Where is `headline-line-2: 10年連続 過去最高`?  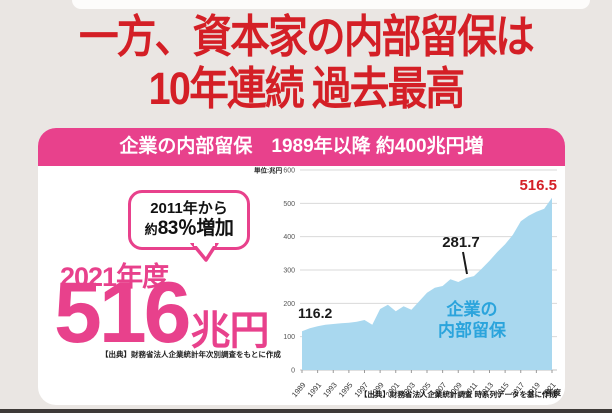
headline-line-2: 10年連続 過去最高 is located at coordinates (306, 89).